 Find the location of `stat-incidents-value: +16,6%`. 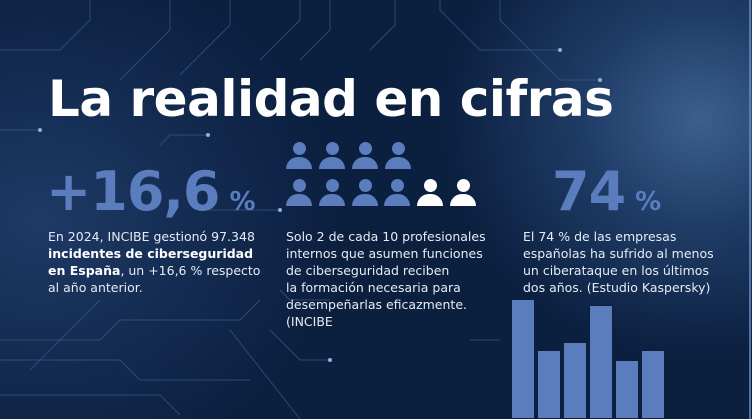

stat-incidents-value: +16,6% is located at coordinates (151, 191).